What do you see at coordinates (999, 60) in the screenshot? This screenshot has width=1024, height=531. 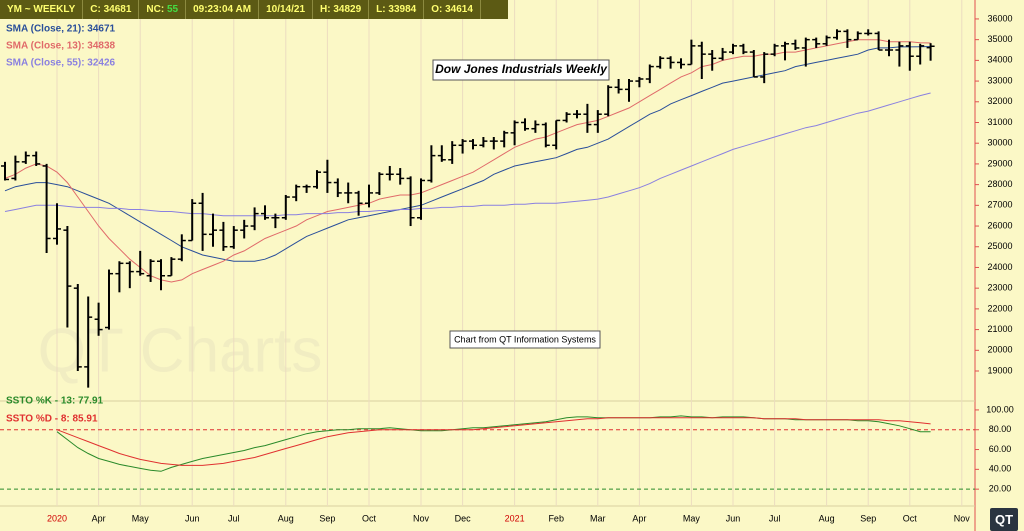 I see `y-tick-label: 34000` at bounding box center [999, 60].